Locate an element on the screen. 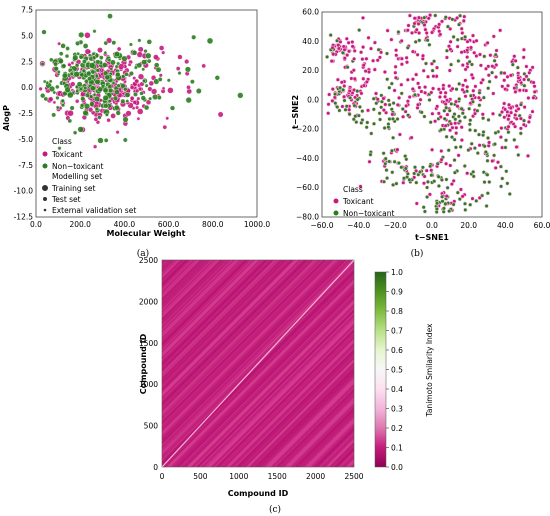 This screenshot has height=516, width=550. panel-a-y-tick-label: -5.0 is located at coordinates (25, 139).